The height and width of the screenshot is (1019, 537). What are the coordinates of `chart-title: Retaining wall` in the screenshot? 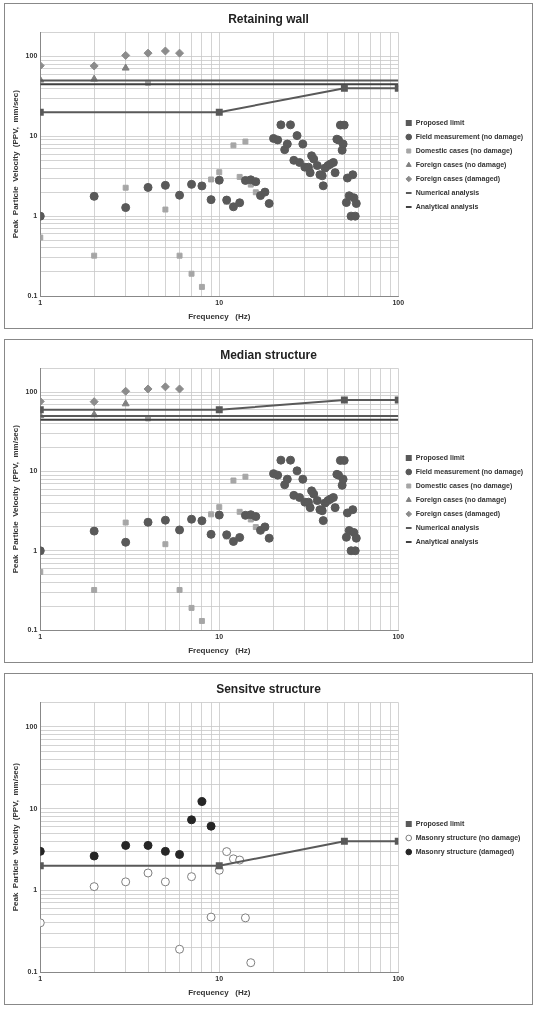 It's located at (268, 18).